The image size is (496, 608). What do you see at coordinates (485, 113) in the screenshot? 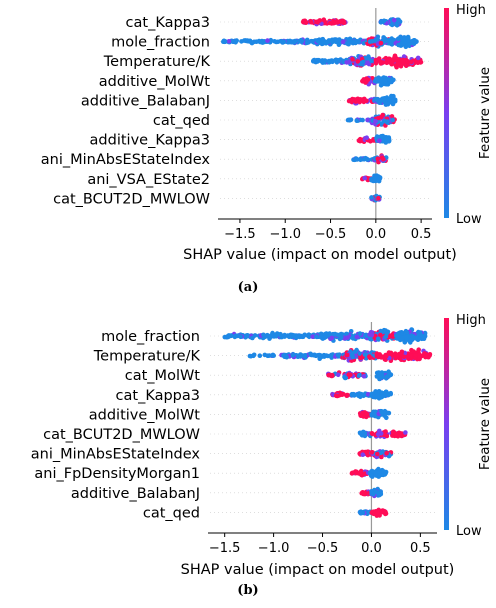
I see `colorbar-label: Feature value` at bounding box center [485, 113].